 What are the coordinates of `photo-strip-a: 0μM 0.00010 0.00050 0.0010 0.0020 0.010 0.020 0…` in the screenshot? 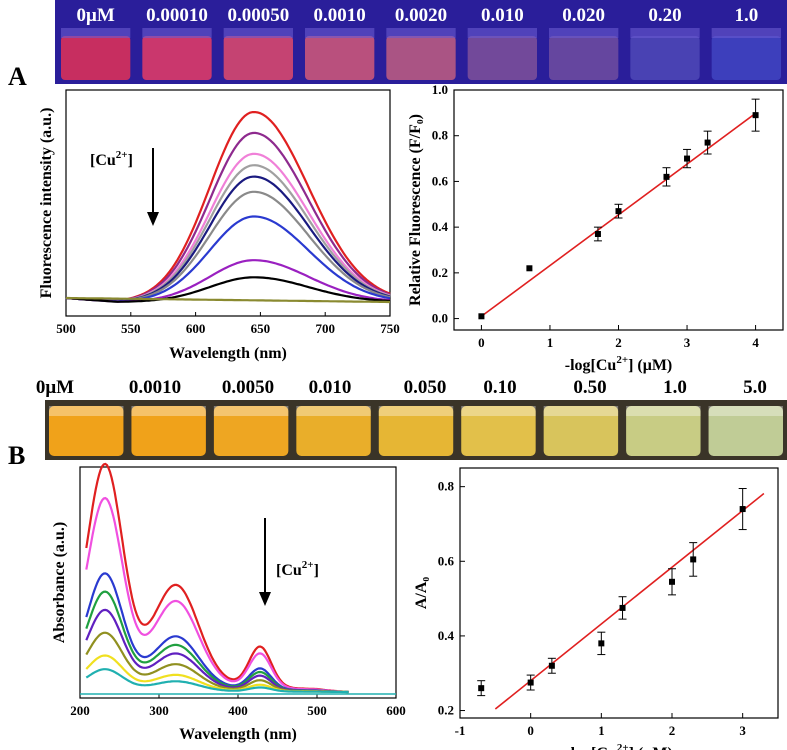 It's located at (421, 42).